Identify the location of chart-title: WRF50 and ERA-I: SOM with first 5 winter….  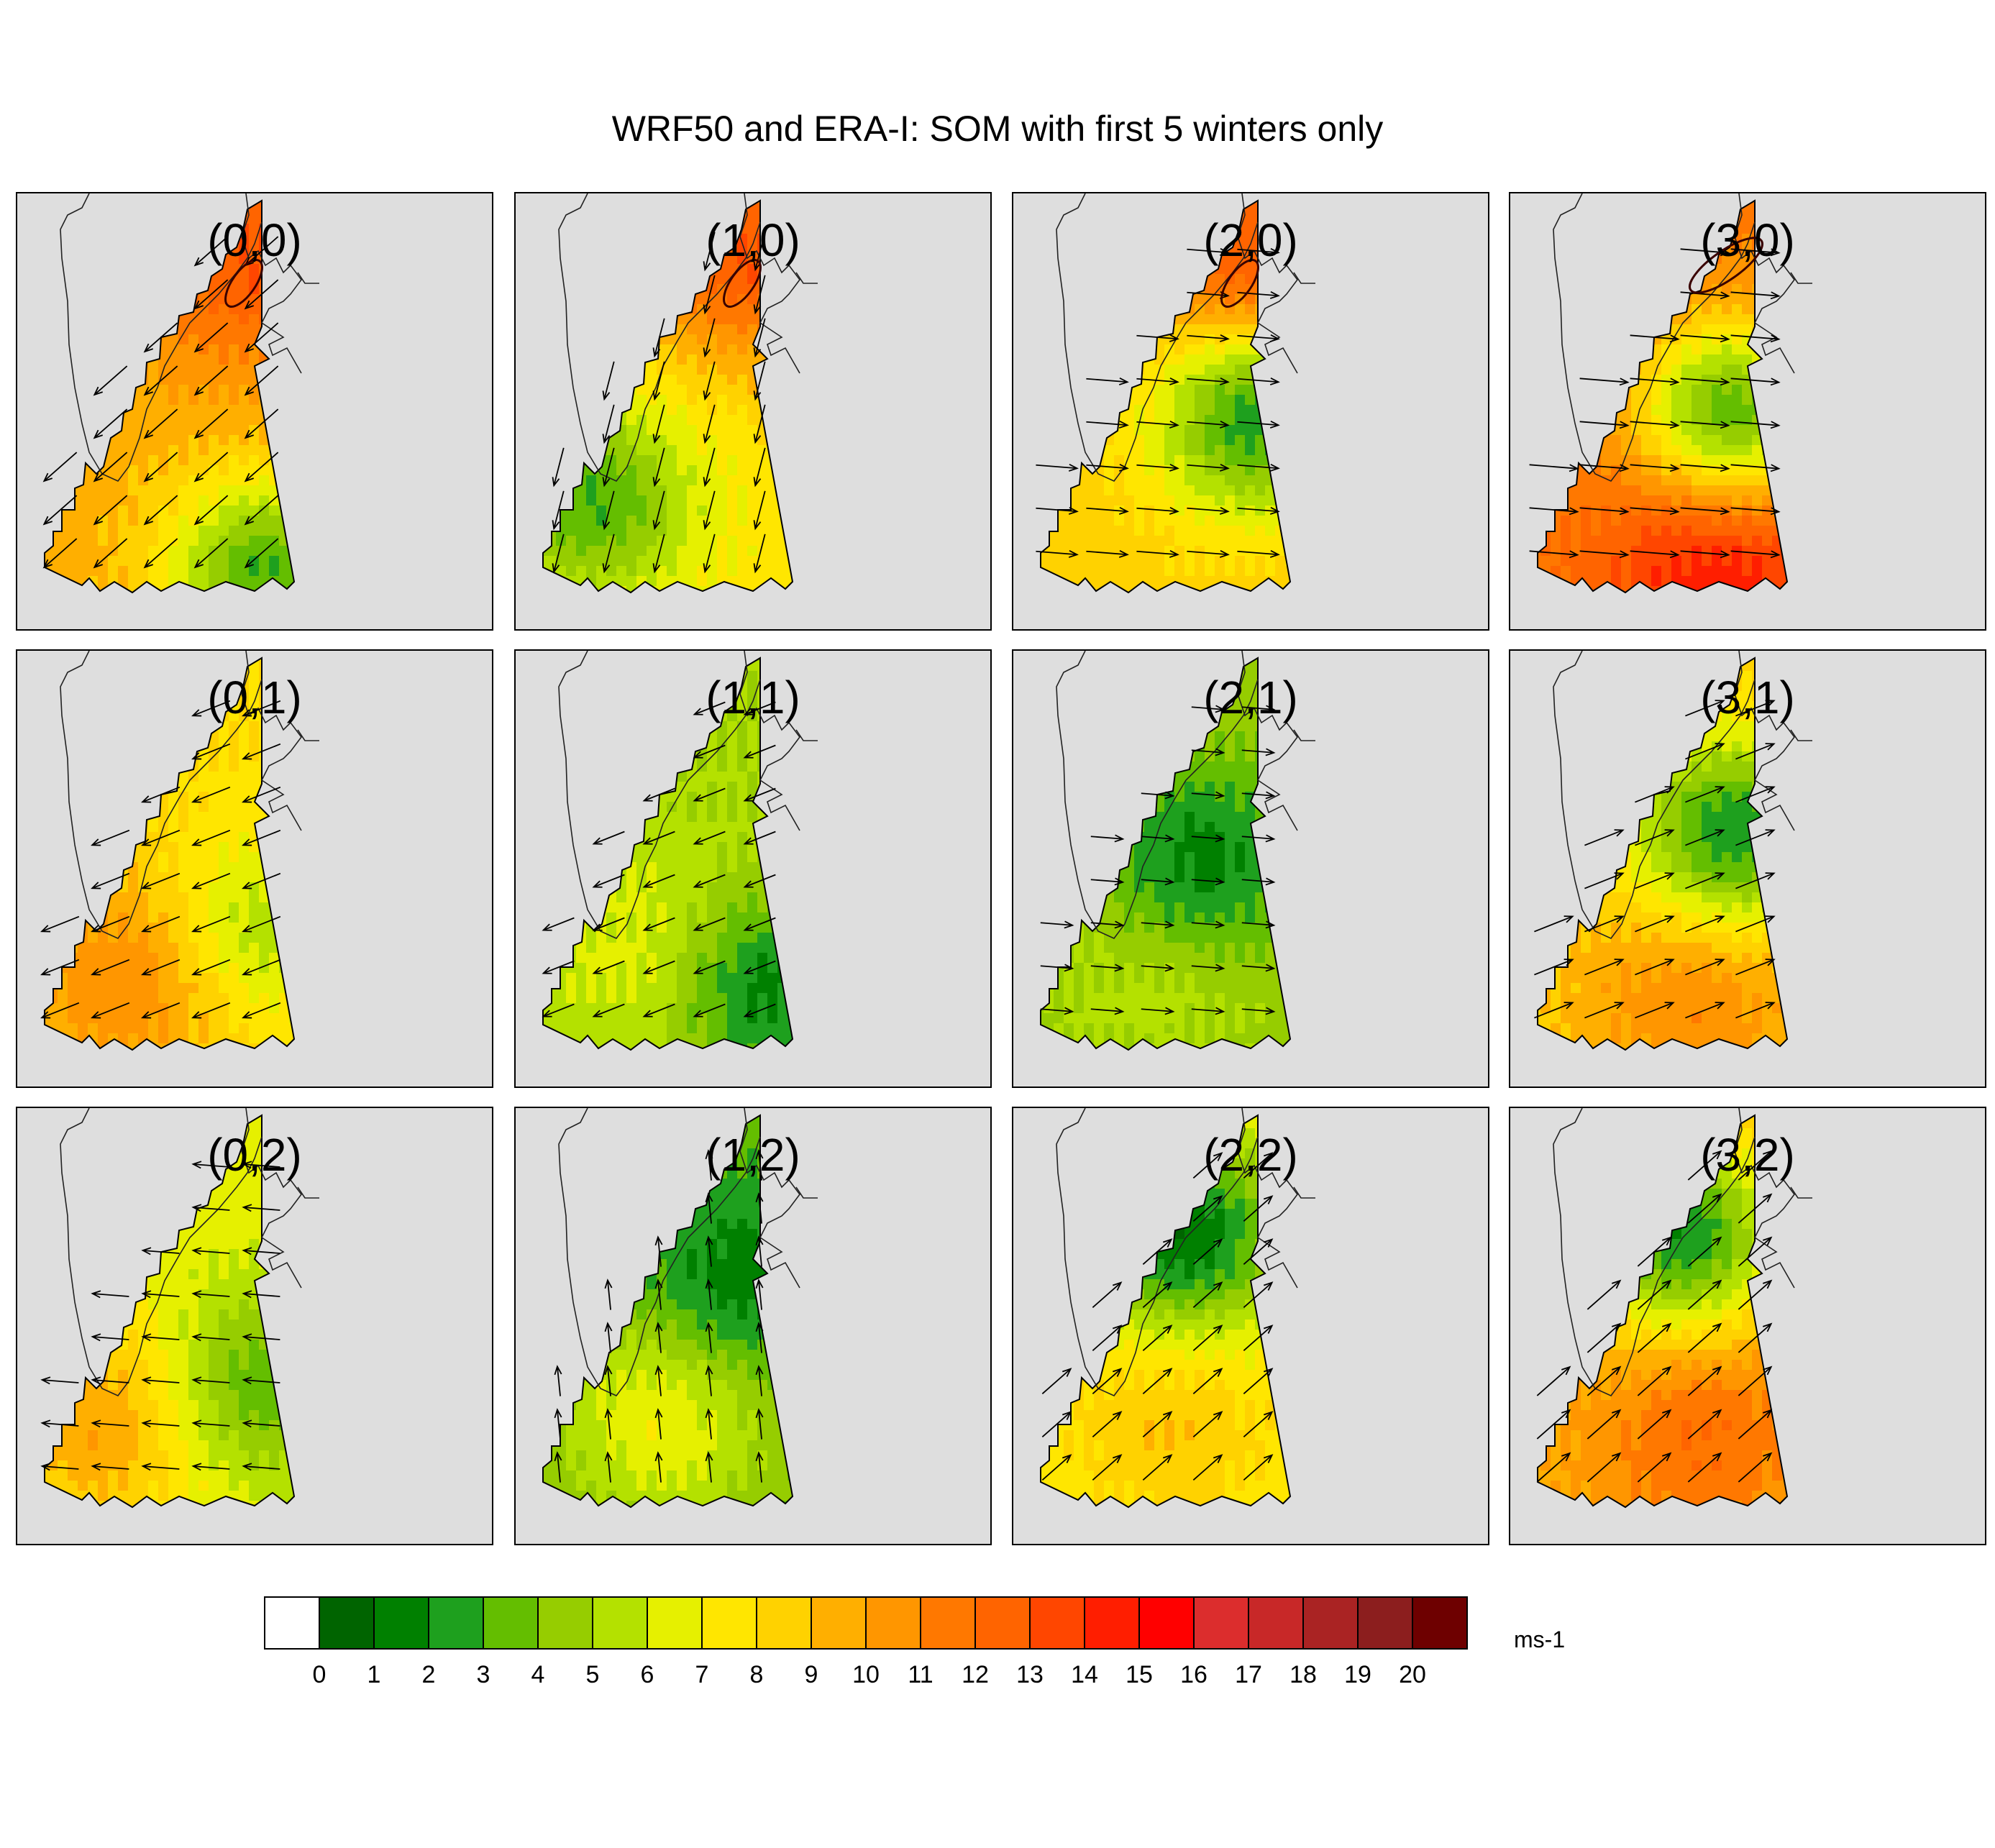
(997, 129).